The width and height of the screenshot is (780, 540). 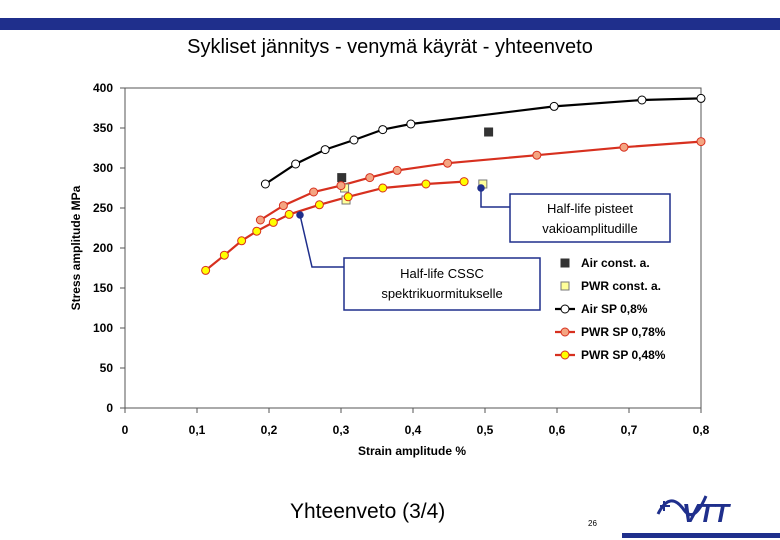 What do you see at coordinates (485, 430) in the screenshot?
I see `x-tick-label: 0,5` at bounding box center [485, 430].